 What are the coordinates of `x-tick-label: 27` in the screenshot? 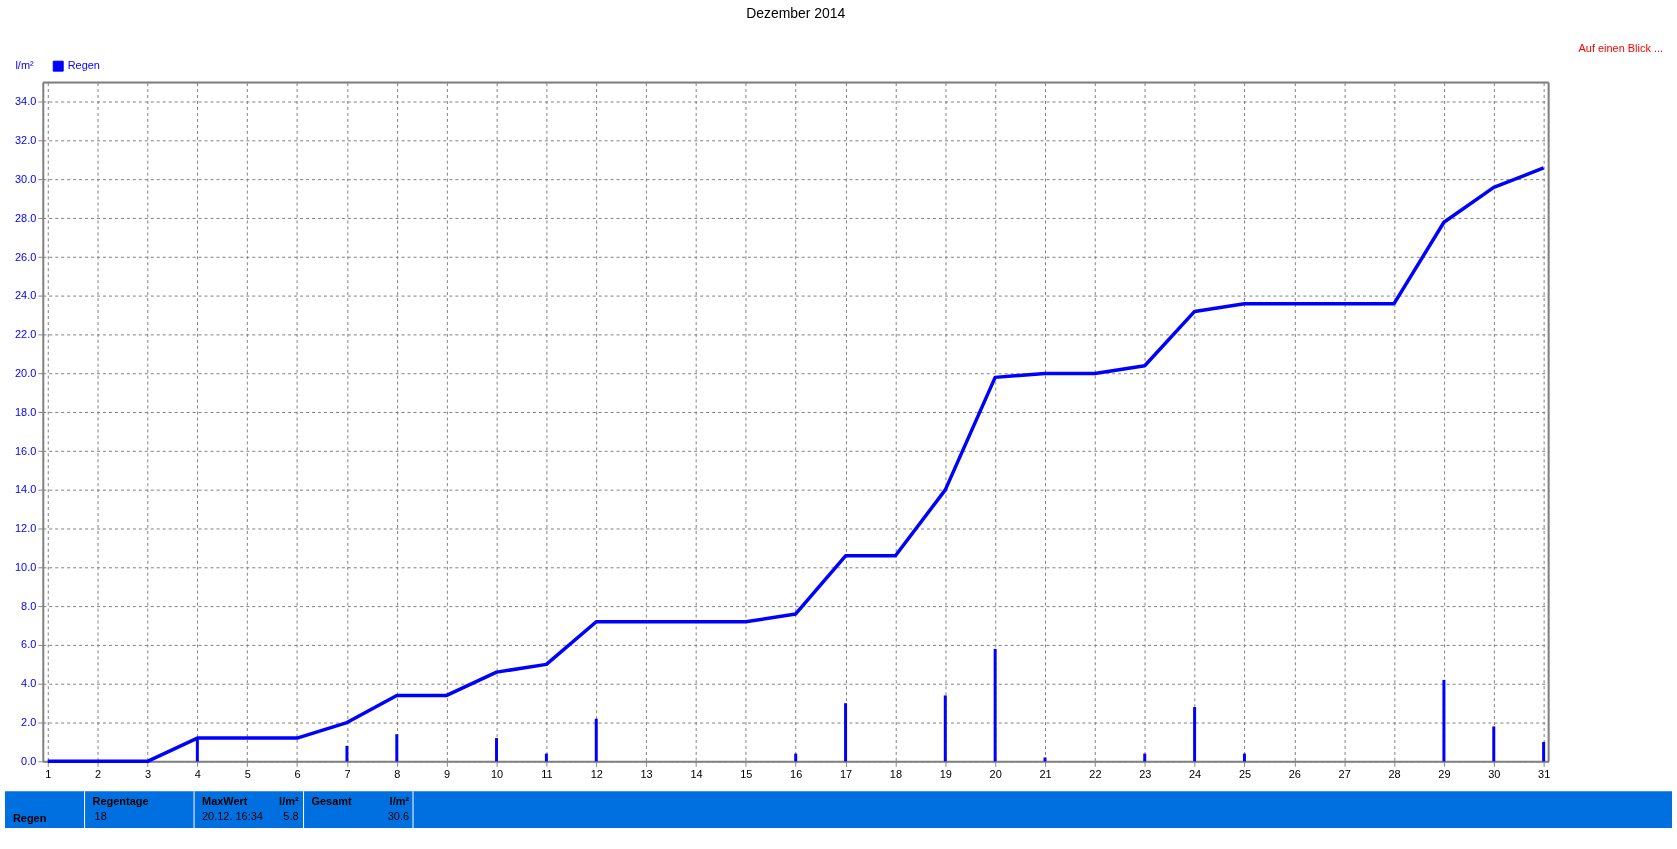 It's located at (1344, 773).